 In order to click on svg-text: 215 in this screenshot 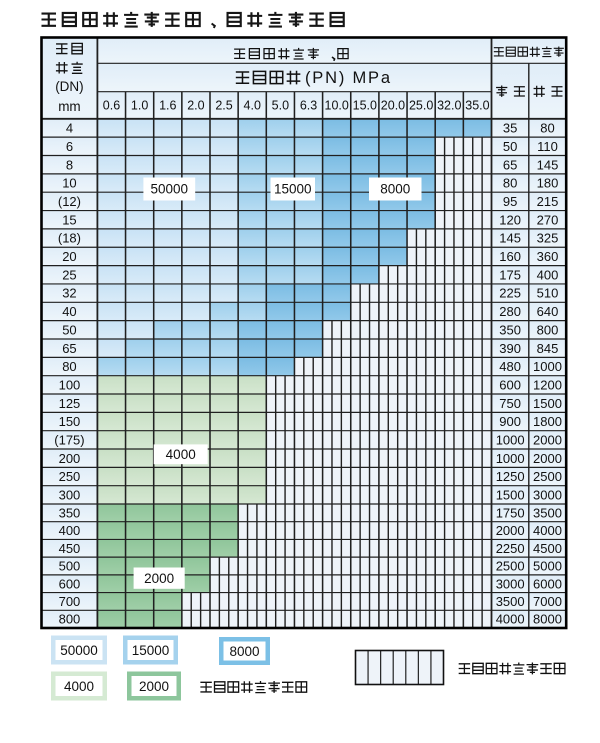, I will do `click(548, 201)`.